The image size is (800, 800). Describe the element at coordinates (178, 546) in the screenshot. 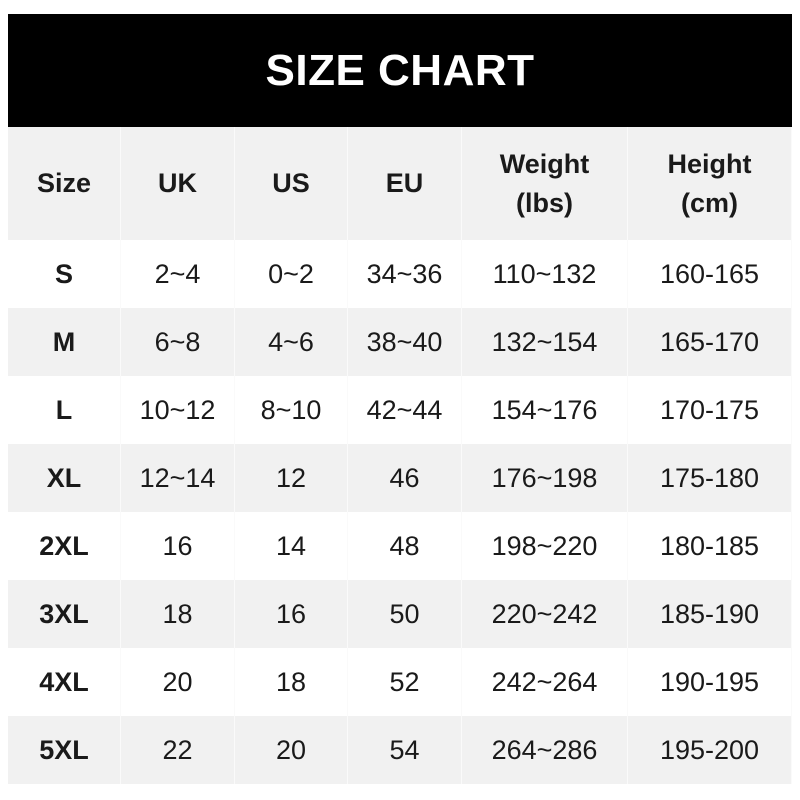

I see `cell-uk: 16` at that location.